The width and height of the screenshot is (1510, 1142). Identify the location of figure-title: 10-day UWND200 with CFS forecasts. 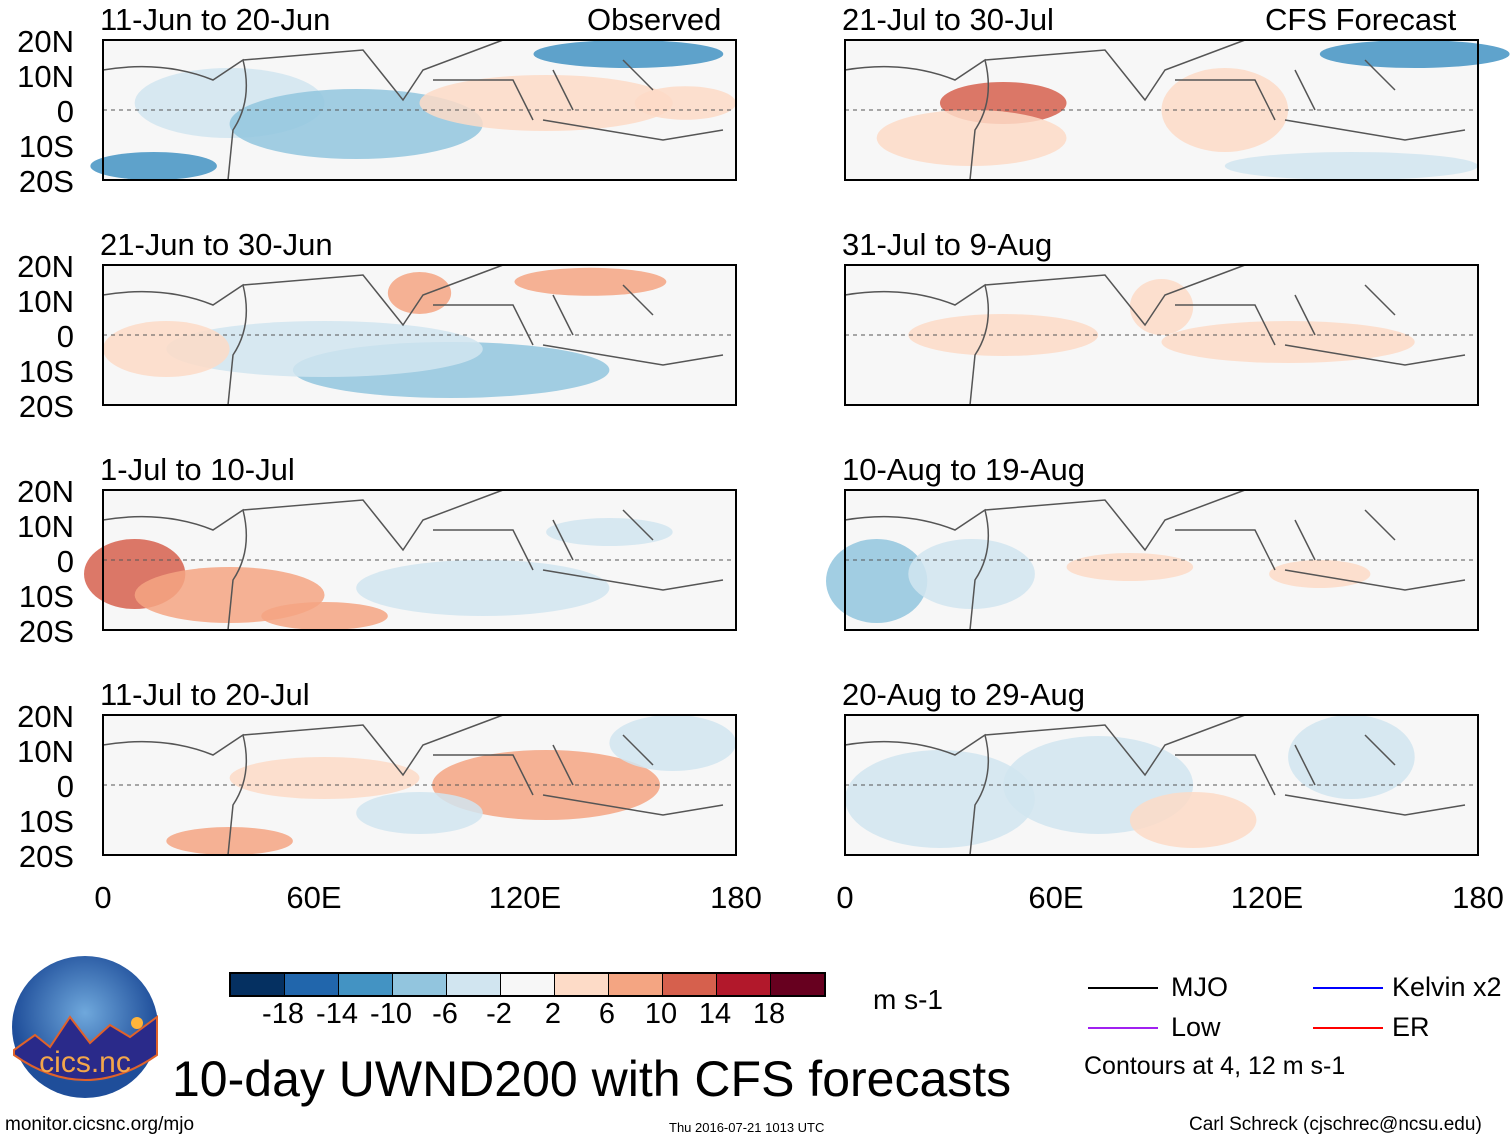
(592, 1079).